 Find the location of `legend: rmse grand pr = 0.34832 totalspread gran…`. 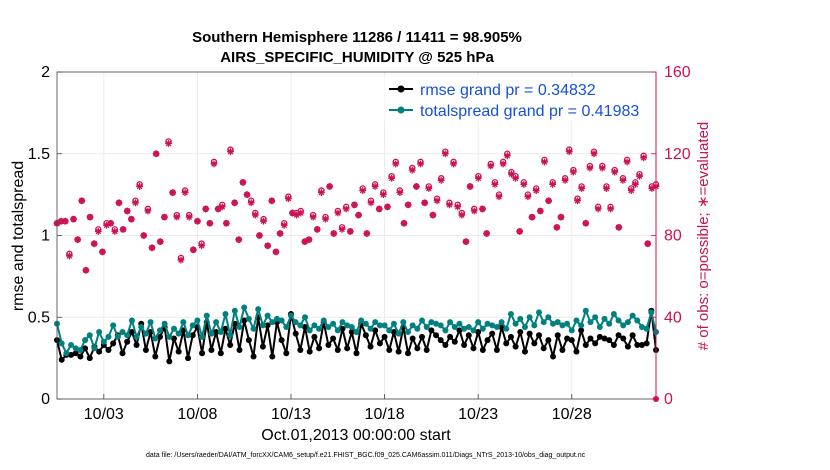

legend: rmse grand pr = 0.34832 totalspread gran… is located at coordinates (518, 98).